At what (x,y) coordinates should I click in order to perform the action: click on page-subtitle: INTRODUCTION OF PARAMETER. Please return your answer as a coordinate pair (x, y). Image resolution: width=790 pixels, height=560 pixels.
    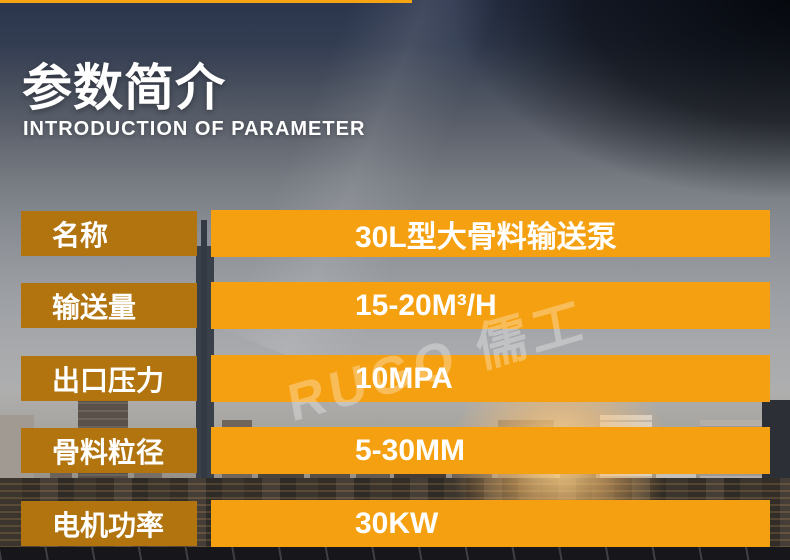
    Looking at the image, I should click on (194, 129).